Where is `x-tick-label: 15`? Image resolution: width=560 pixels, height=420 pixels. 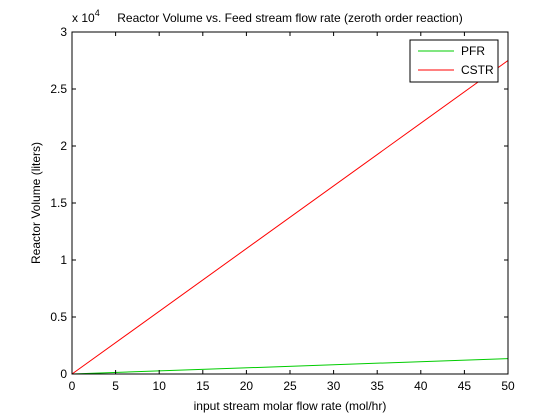 x-tick-label: 15 is located at coordinates (203, 386).